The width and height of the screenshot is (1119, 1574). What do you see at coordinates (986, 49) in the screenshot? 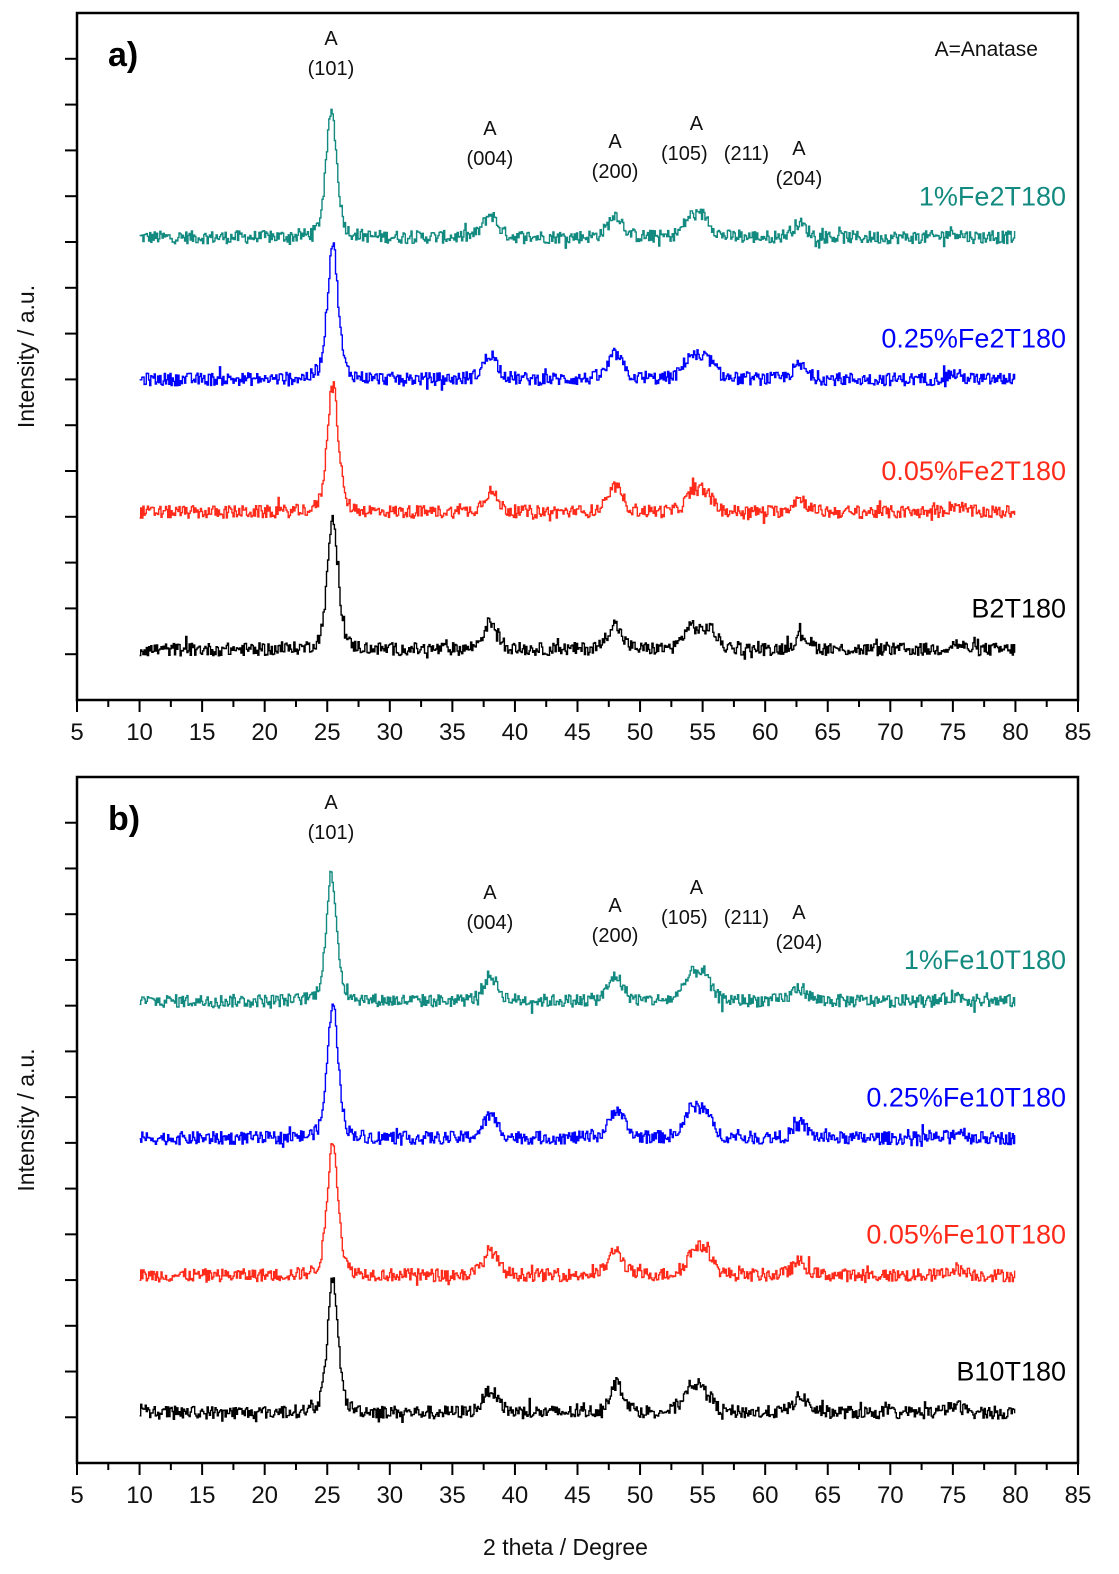
I see `phase-legend-note: A=Anatase` at bounding box center [986, 49].